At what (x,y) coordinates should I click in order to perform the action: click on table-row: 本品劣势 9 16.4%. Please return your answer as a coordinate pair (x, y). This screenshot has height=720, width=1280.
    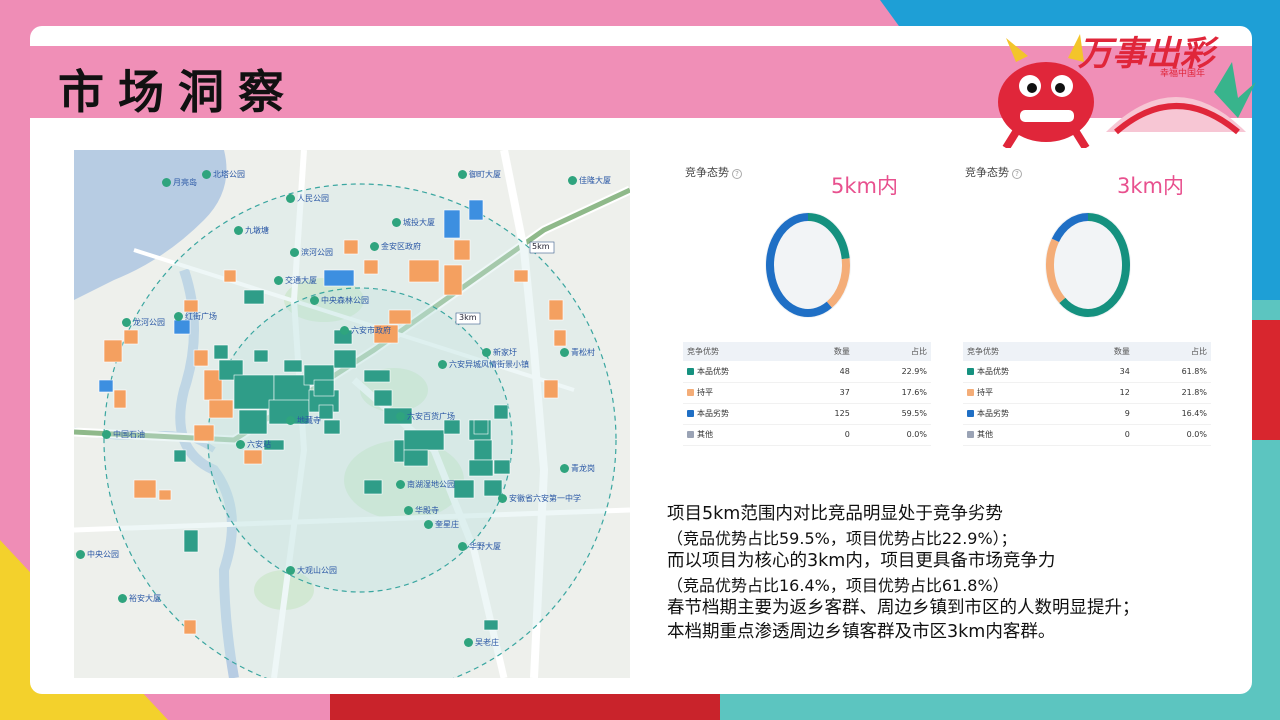
    Looking at the image, I should click on (1087, 414).